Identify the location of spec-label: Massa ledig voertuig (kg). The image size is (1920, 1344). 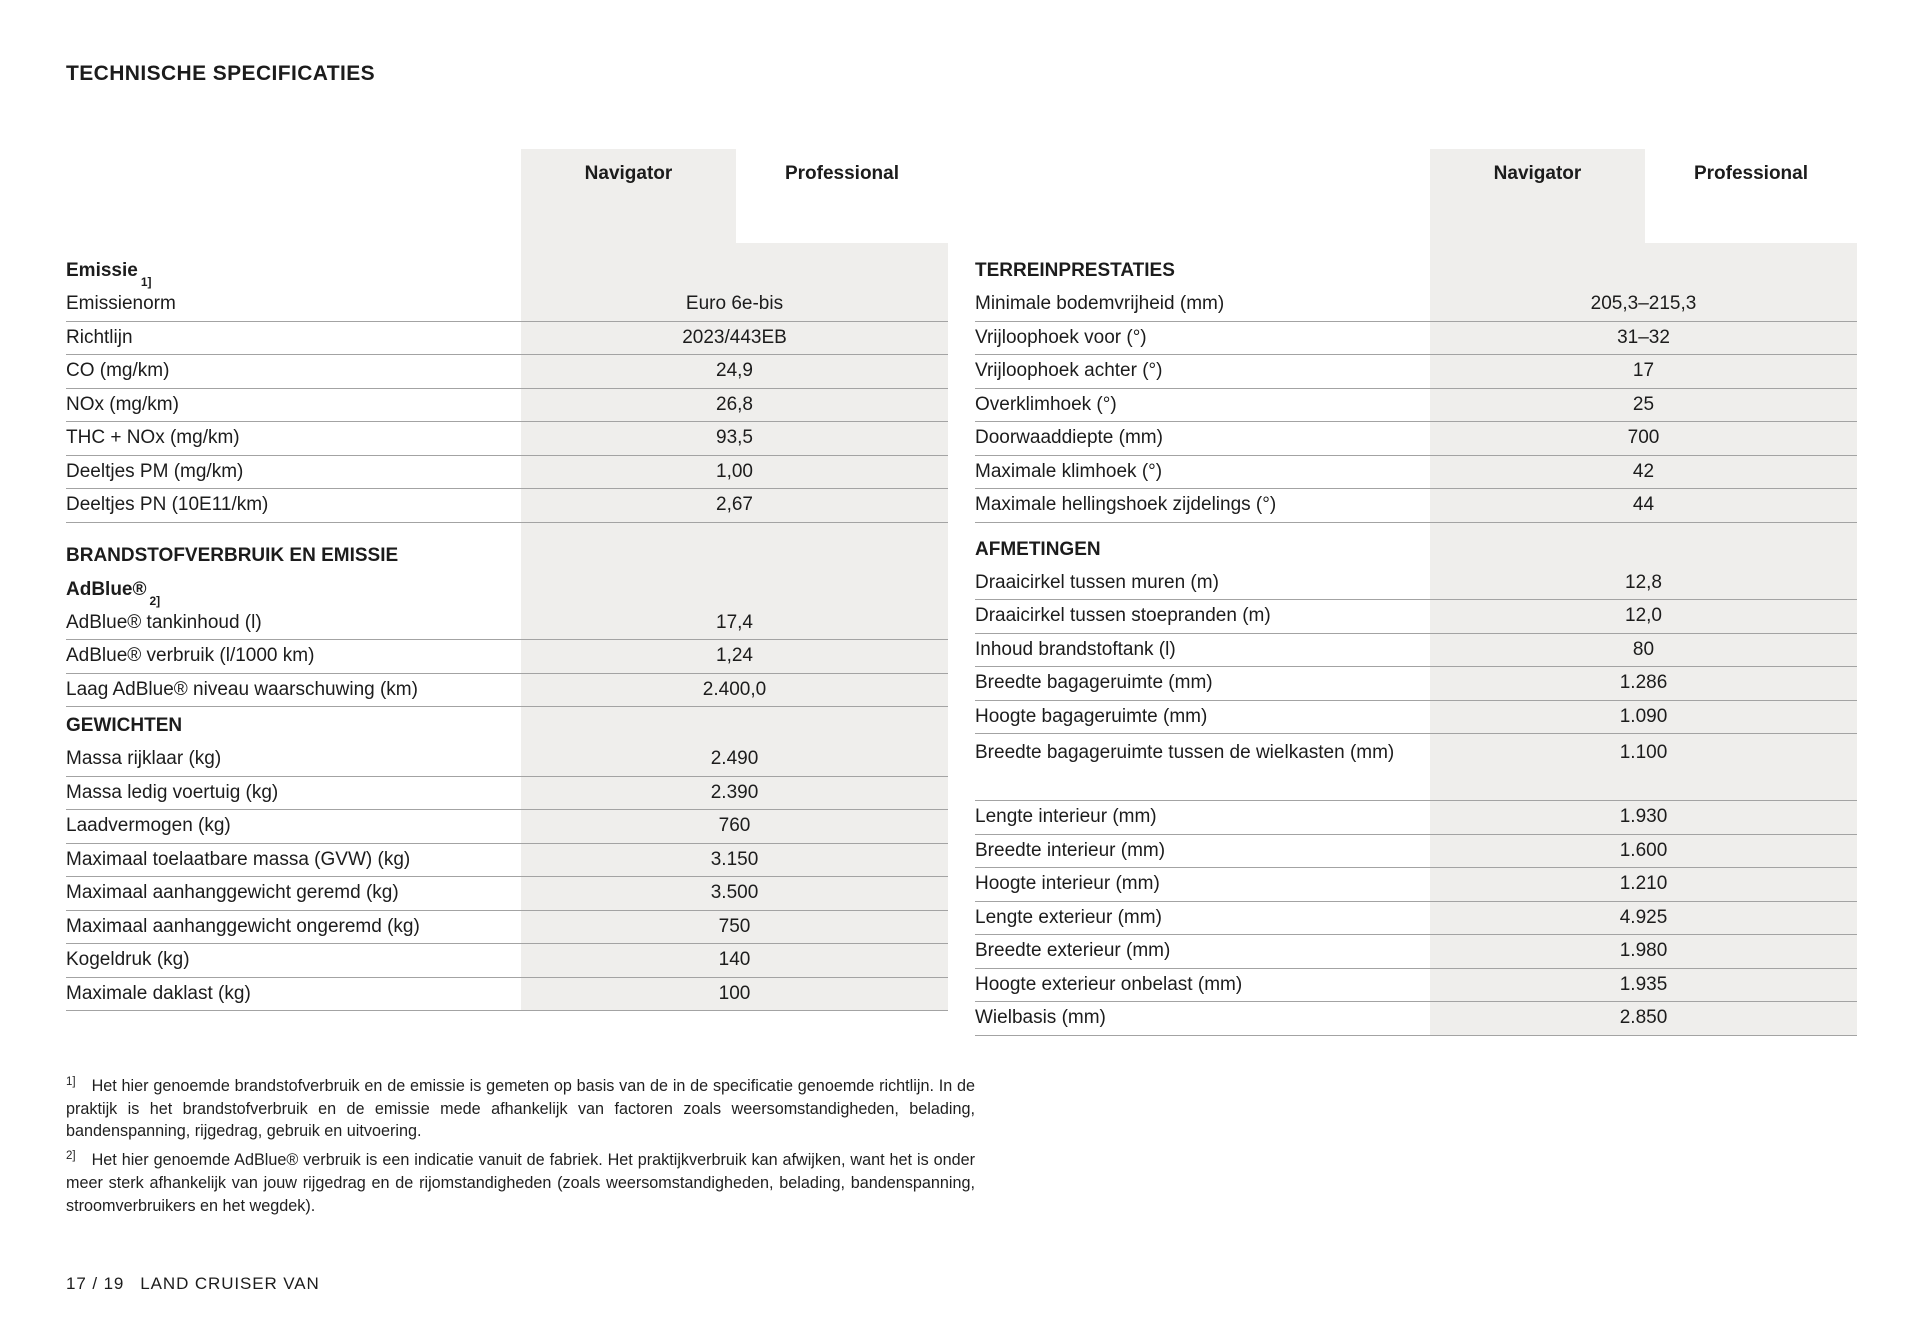
(172, 792).